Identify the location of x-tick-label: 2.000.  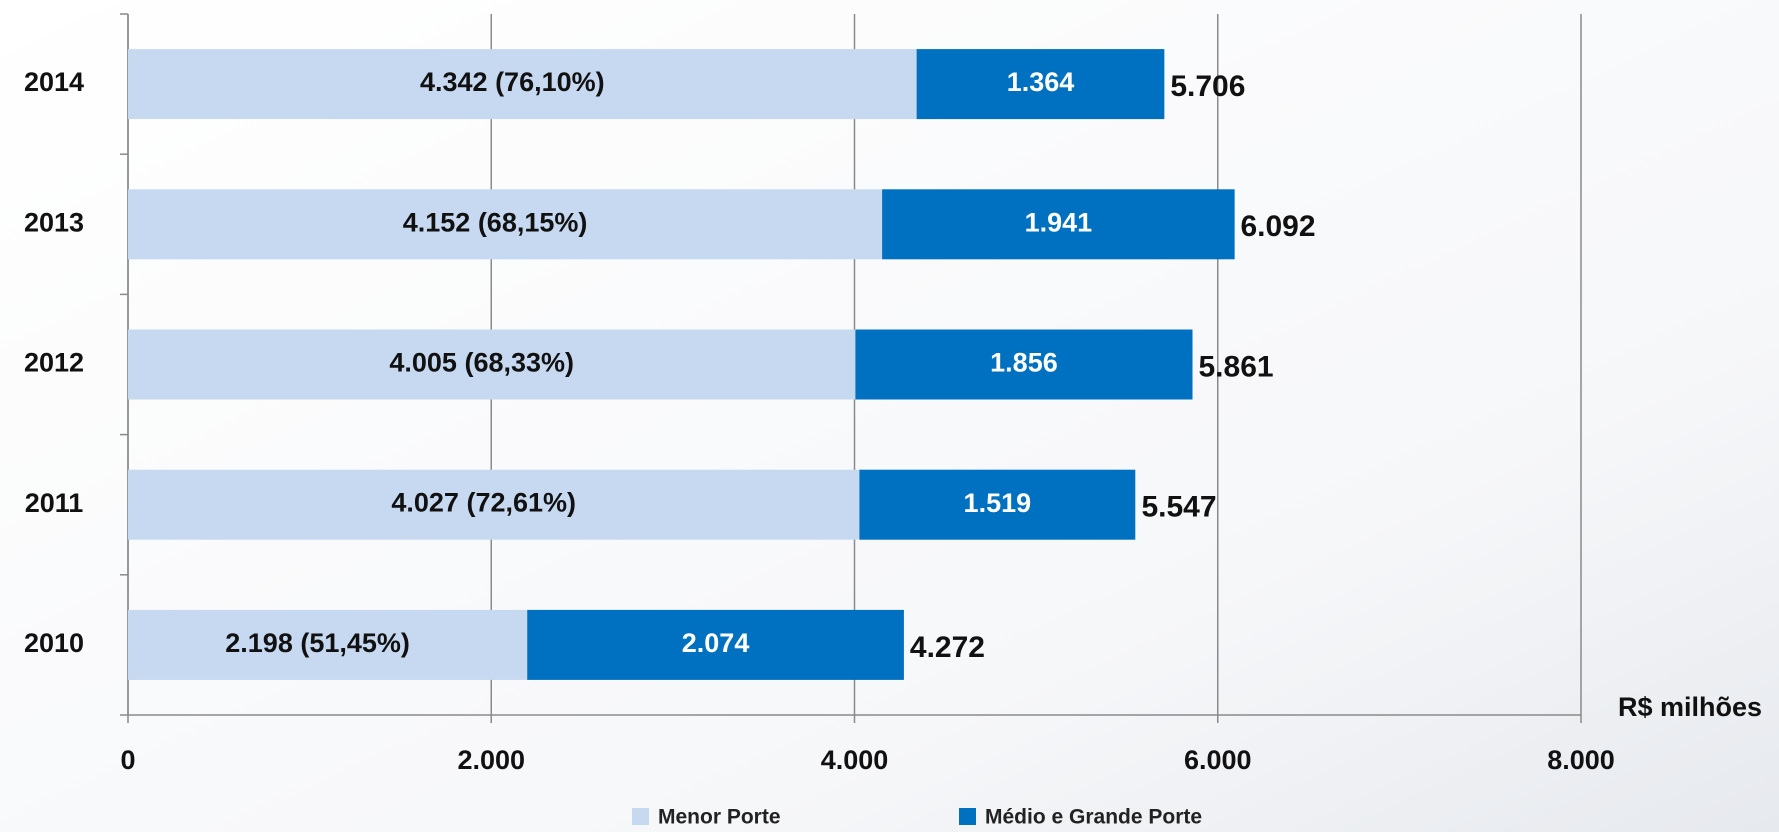
(491, 760).